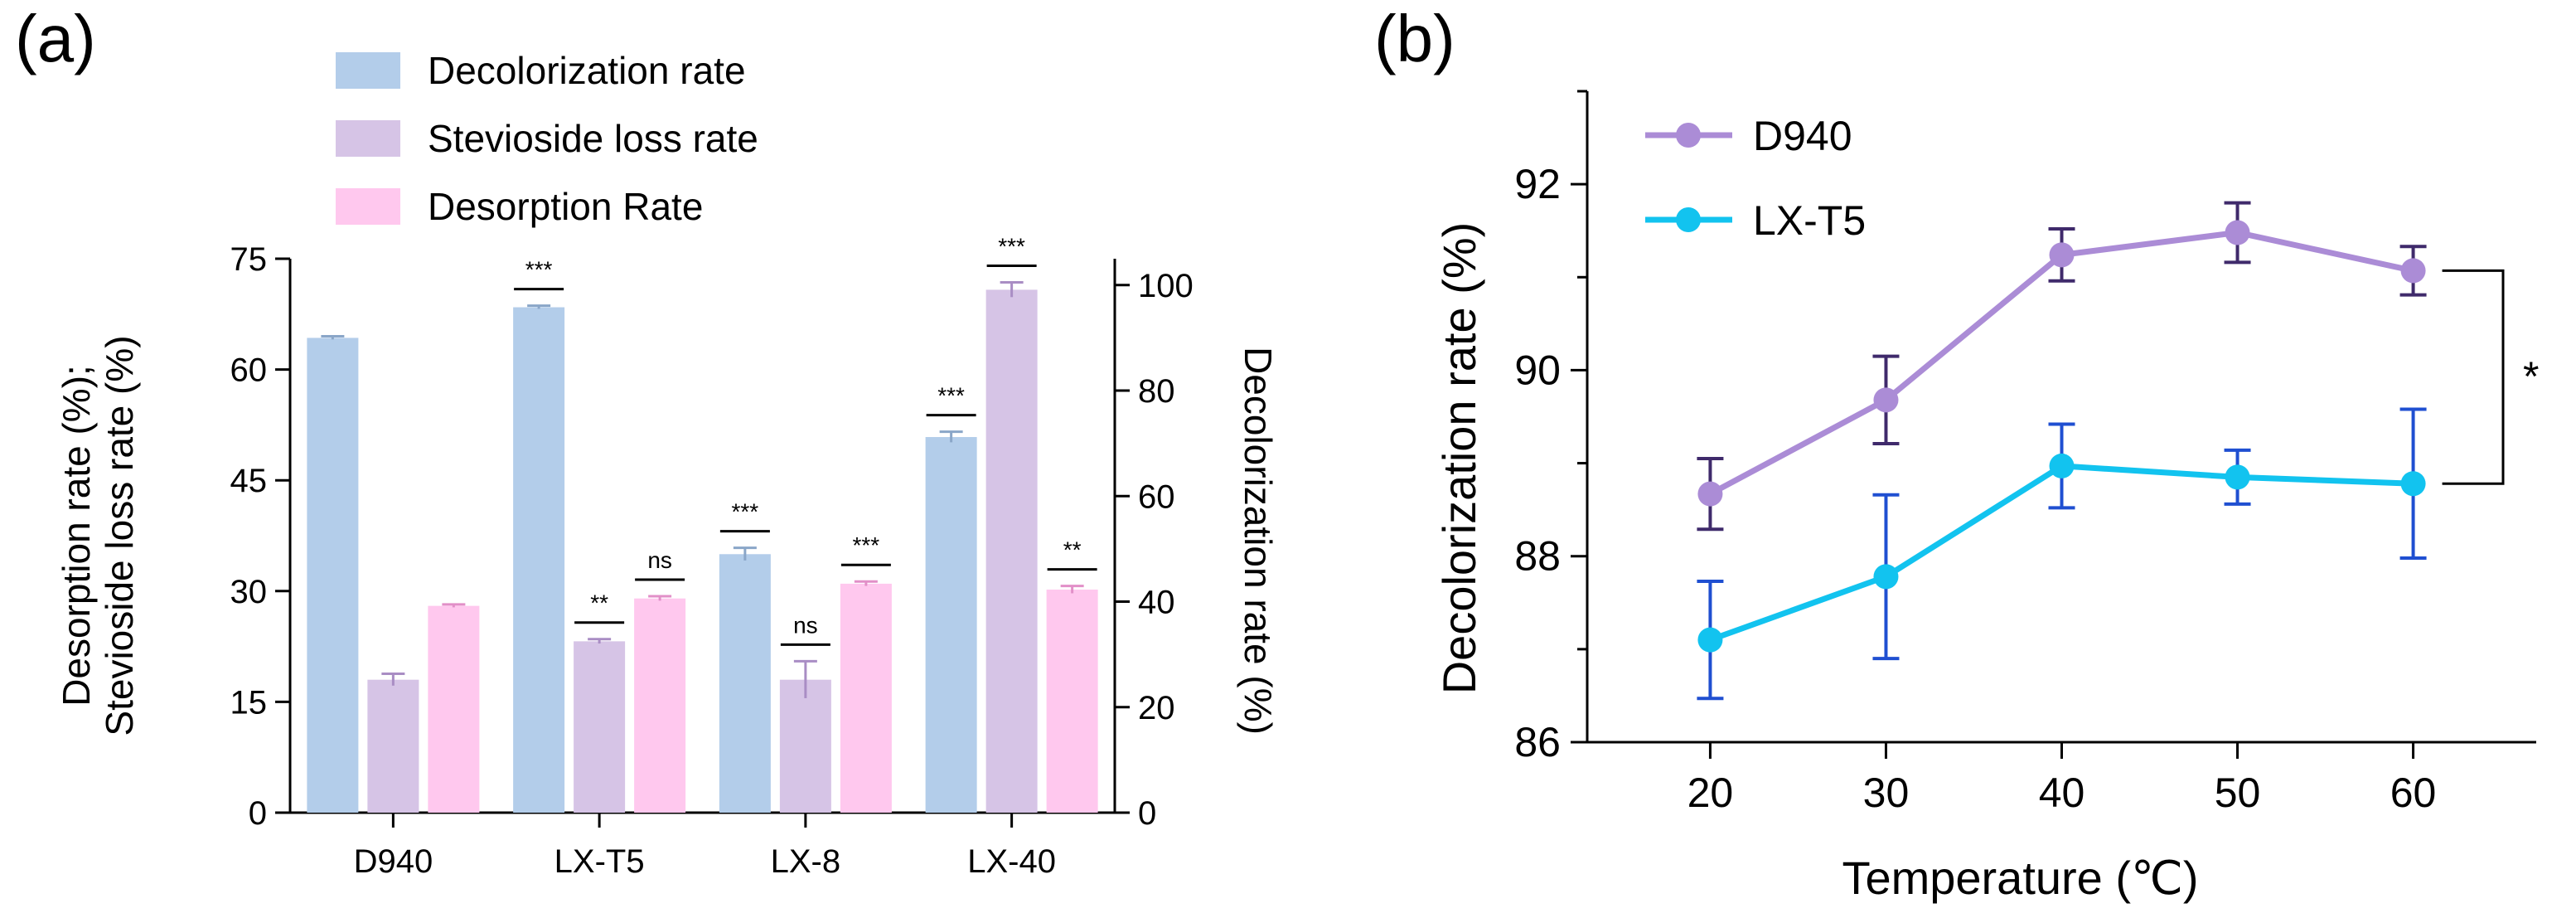 The width and height of the screenshot is (2576, 913). What do you see at coordinates (2473, 377) in the screenshot?
I see `significance-bracket` at bounding box center [2473, 377].